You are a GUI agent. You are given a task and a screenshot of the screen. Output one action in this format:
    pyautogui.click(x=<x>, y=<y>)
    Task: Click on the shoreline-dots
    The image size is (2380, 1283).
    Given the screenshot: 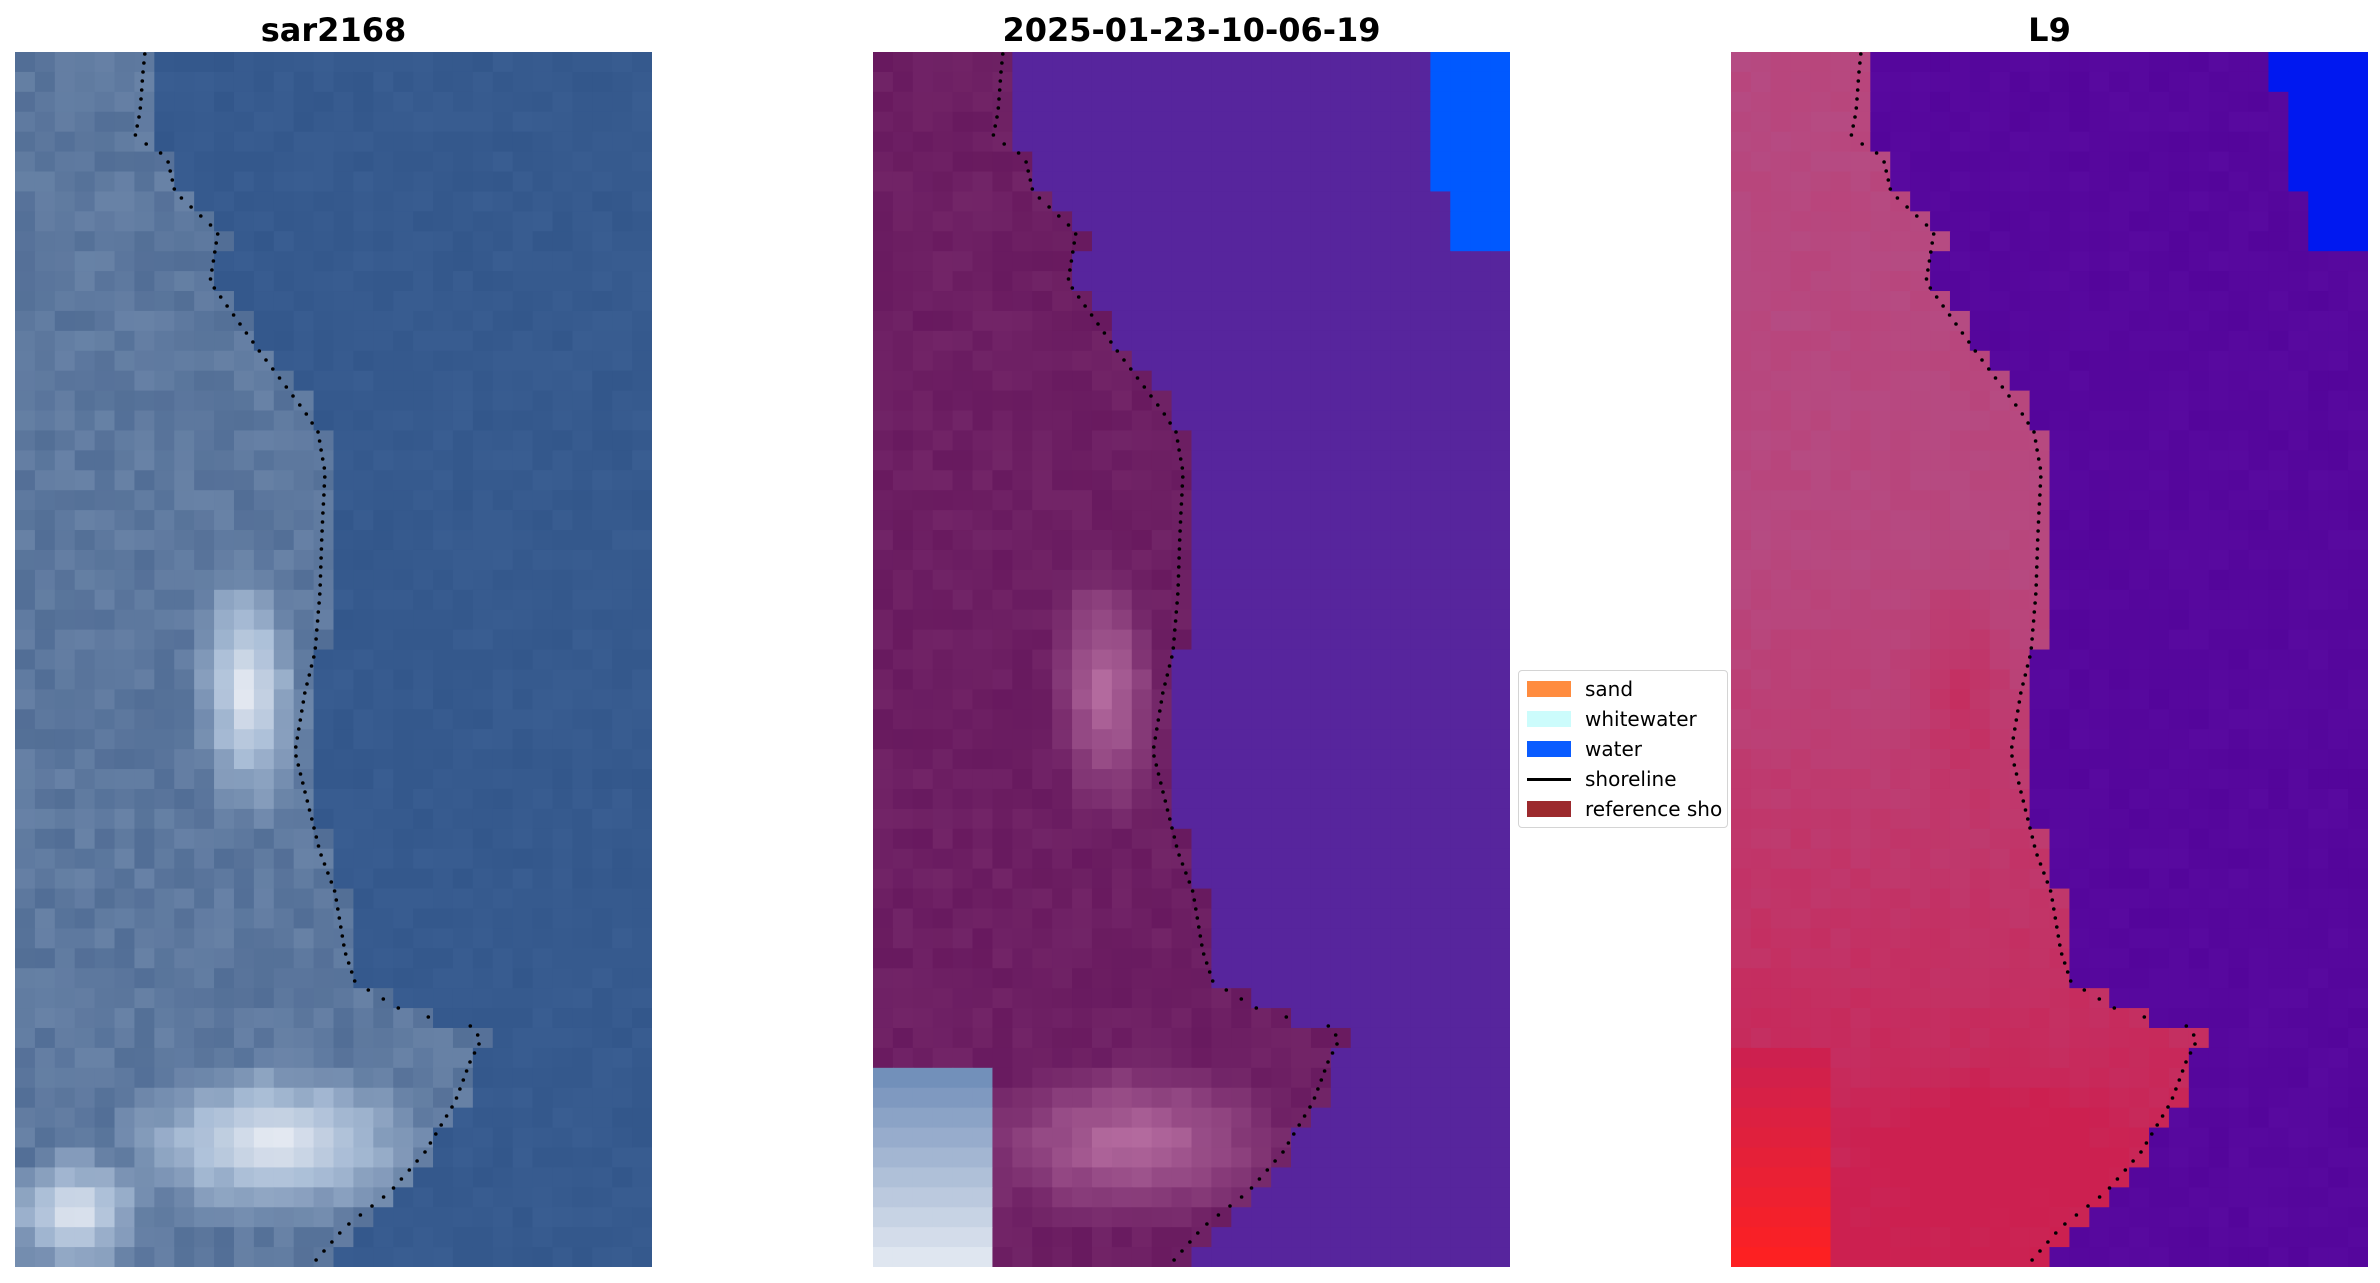 What is the action you would take?
    pyautogui.click(x=307, y=657)
    